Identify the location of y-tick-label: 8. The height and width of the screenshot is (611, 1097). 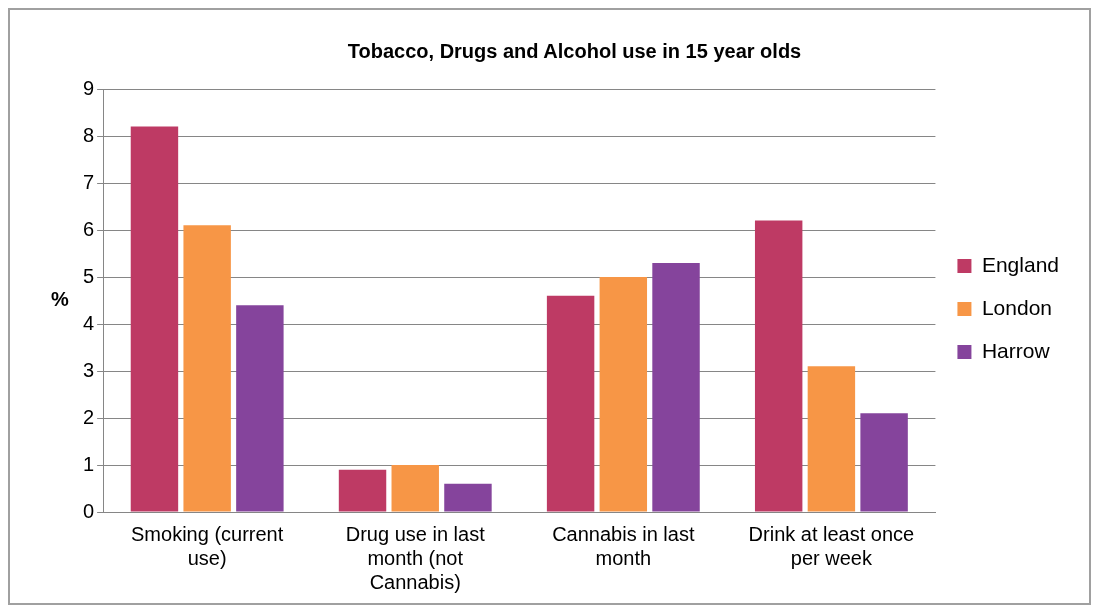
(89, 134).